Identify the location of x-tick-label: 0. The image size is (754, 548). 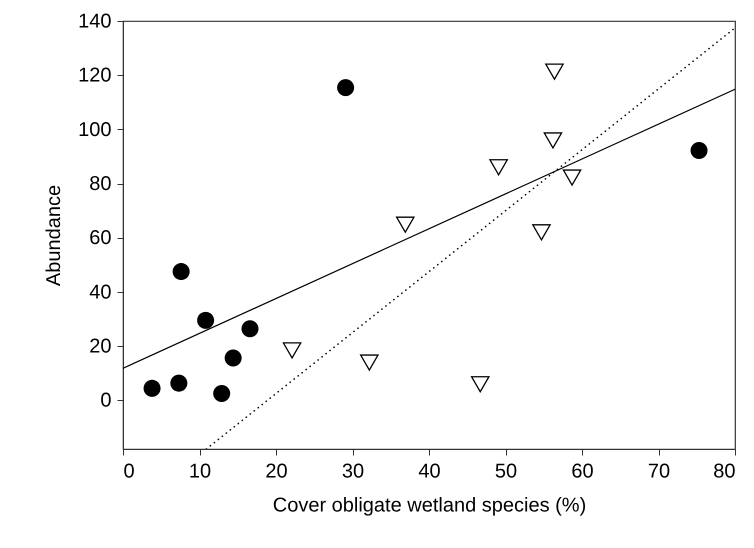
(129, 471).